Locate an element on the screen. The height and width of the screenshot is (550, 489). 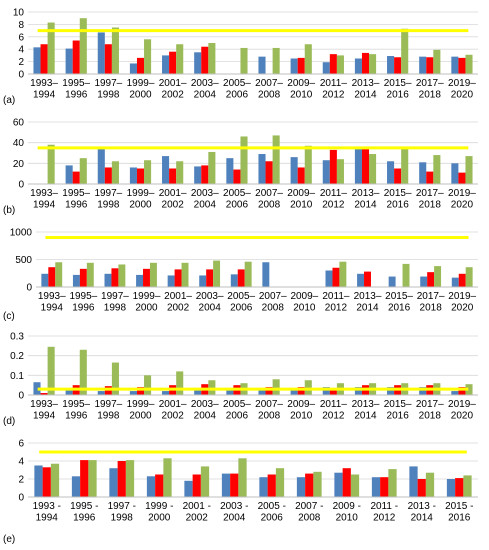
y-tick-label: 6 is located at coordinates (21, 37).